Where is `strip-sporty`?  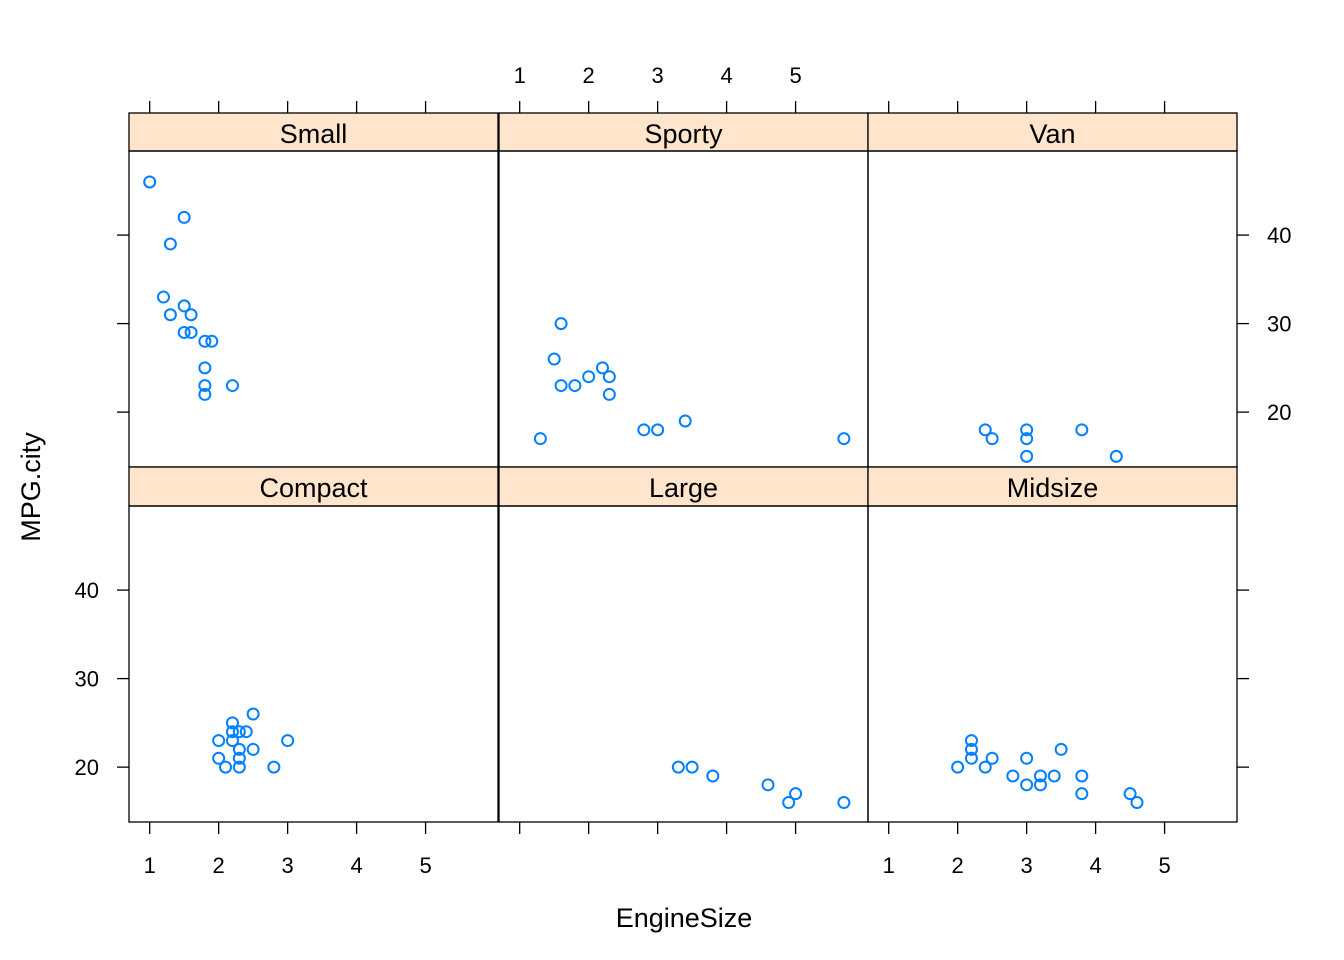
strip-sporty is located at coordinates (683, 132).